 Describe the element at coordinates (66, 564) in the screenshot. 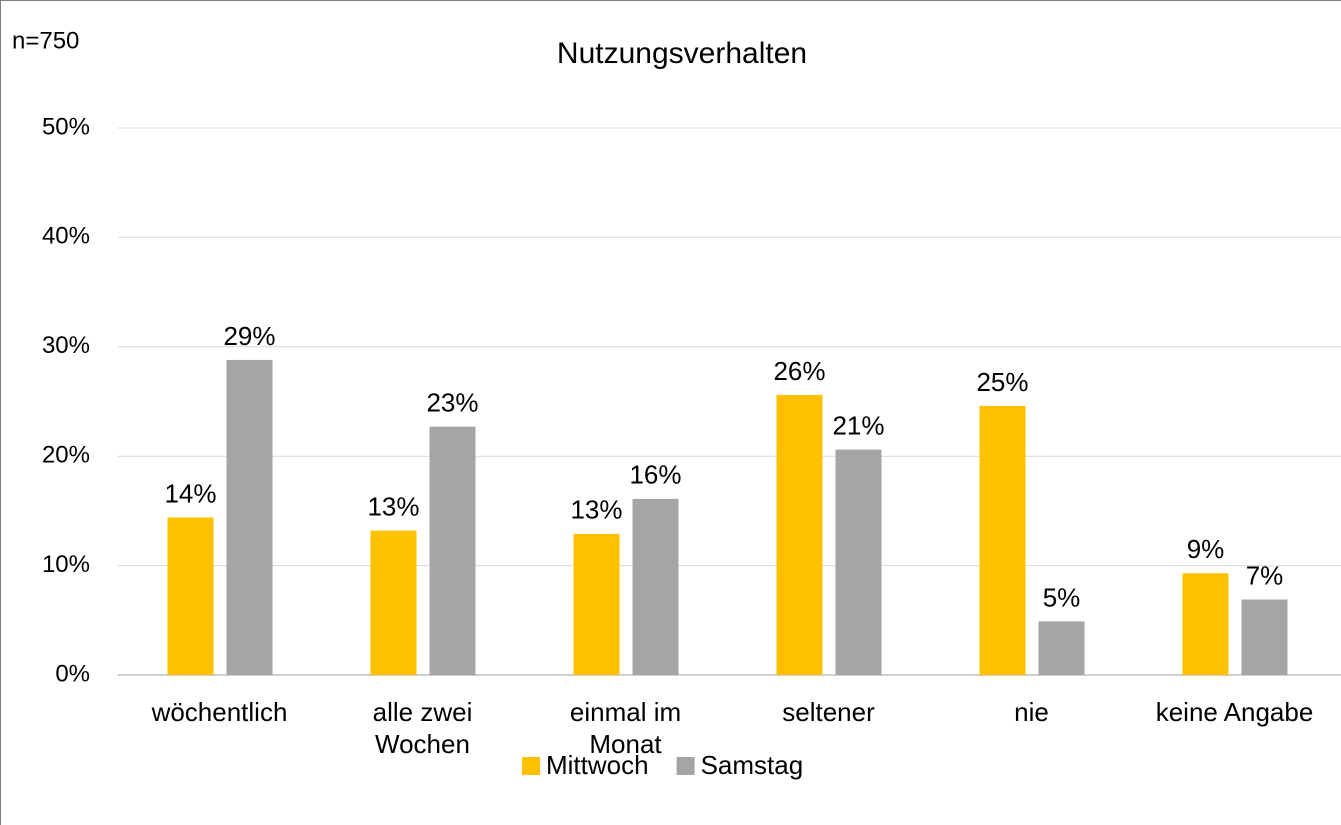

I see `y-tick-label: 10%` at that location.